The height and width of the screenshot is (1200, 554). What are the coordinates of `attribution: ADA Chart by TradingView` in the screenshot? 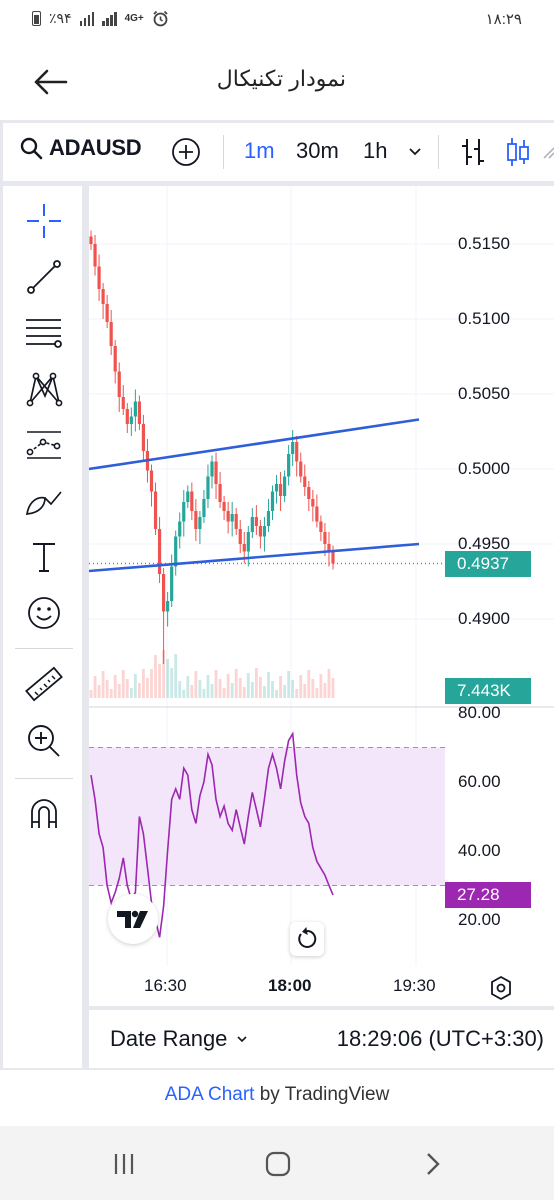 It's located at (277, 1095).